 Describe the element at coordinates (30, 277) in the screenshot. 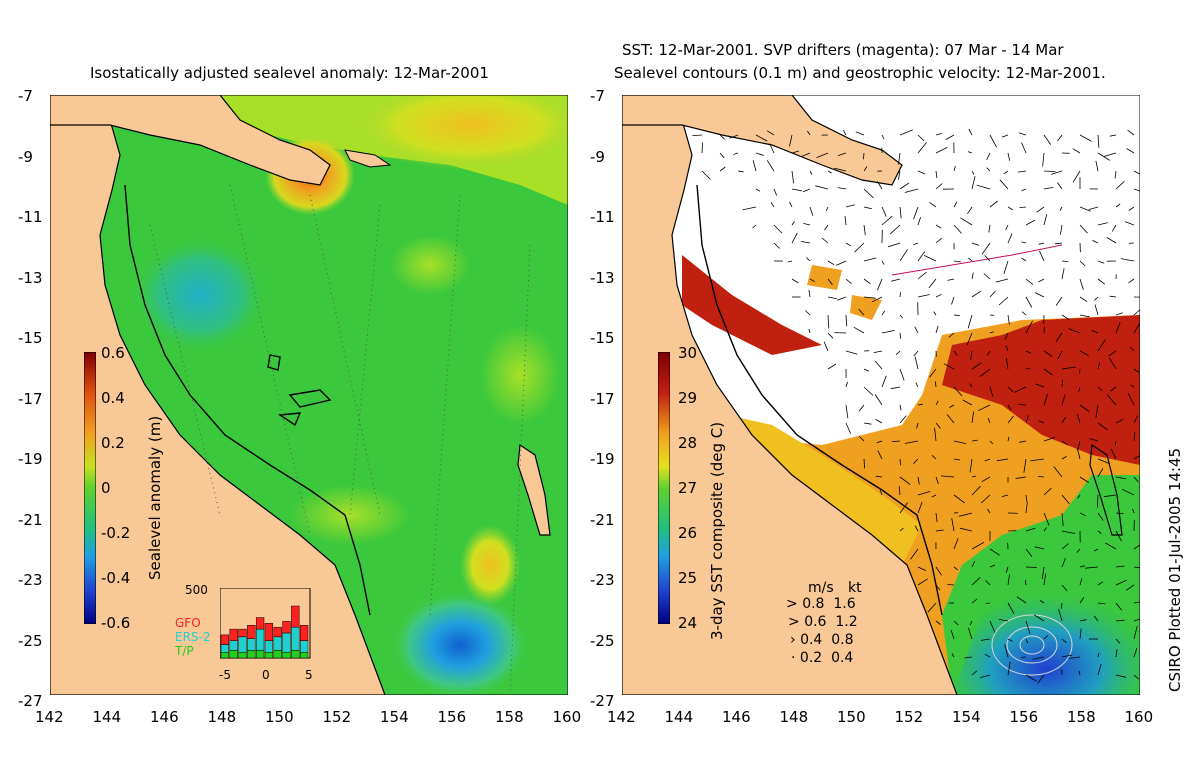

I see `lat-tick: -13` at that location.